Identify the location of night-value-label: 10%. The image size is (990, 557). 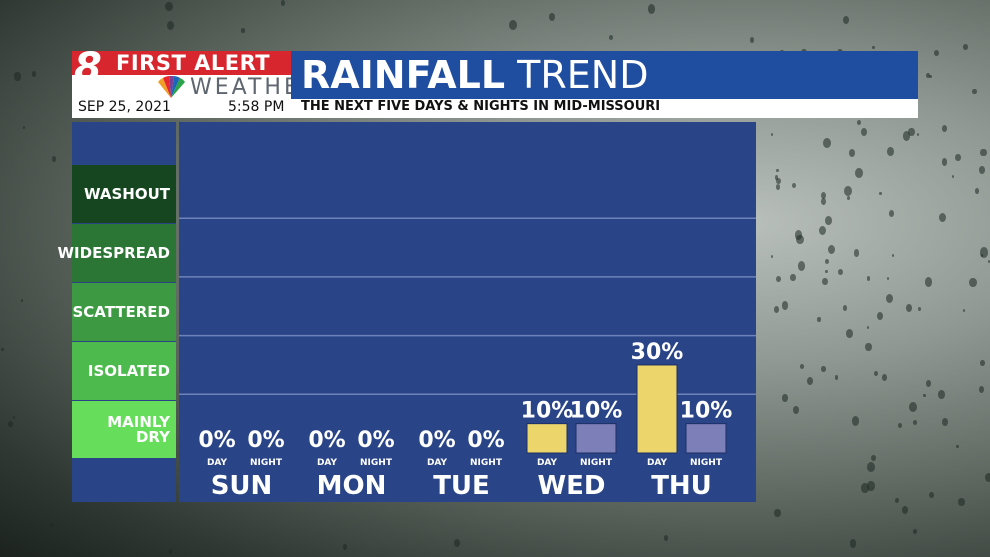
(596, 411).